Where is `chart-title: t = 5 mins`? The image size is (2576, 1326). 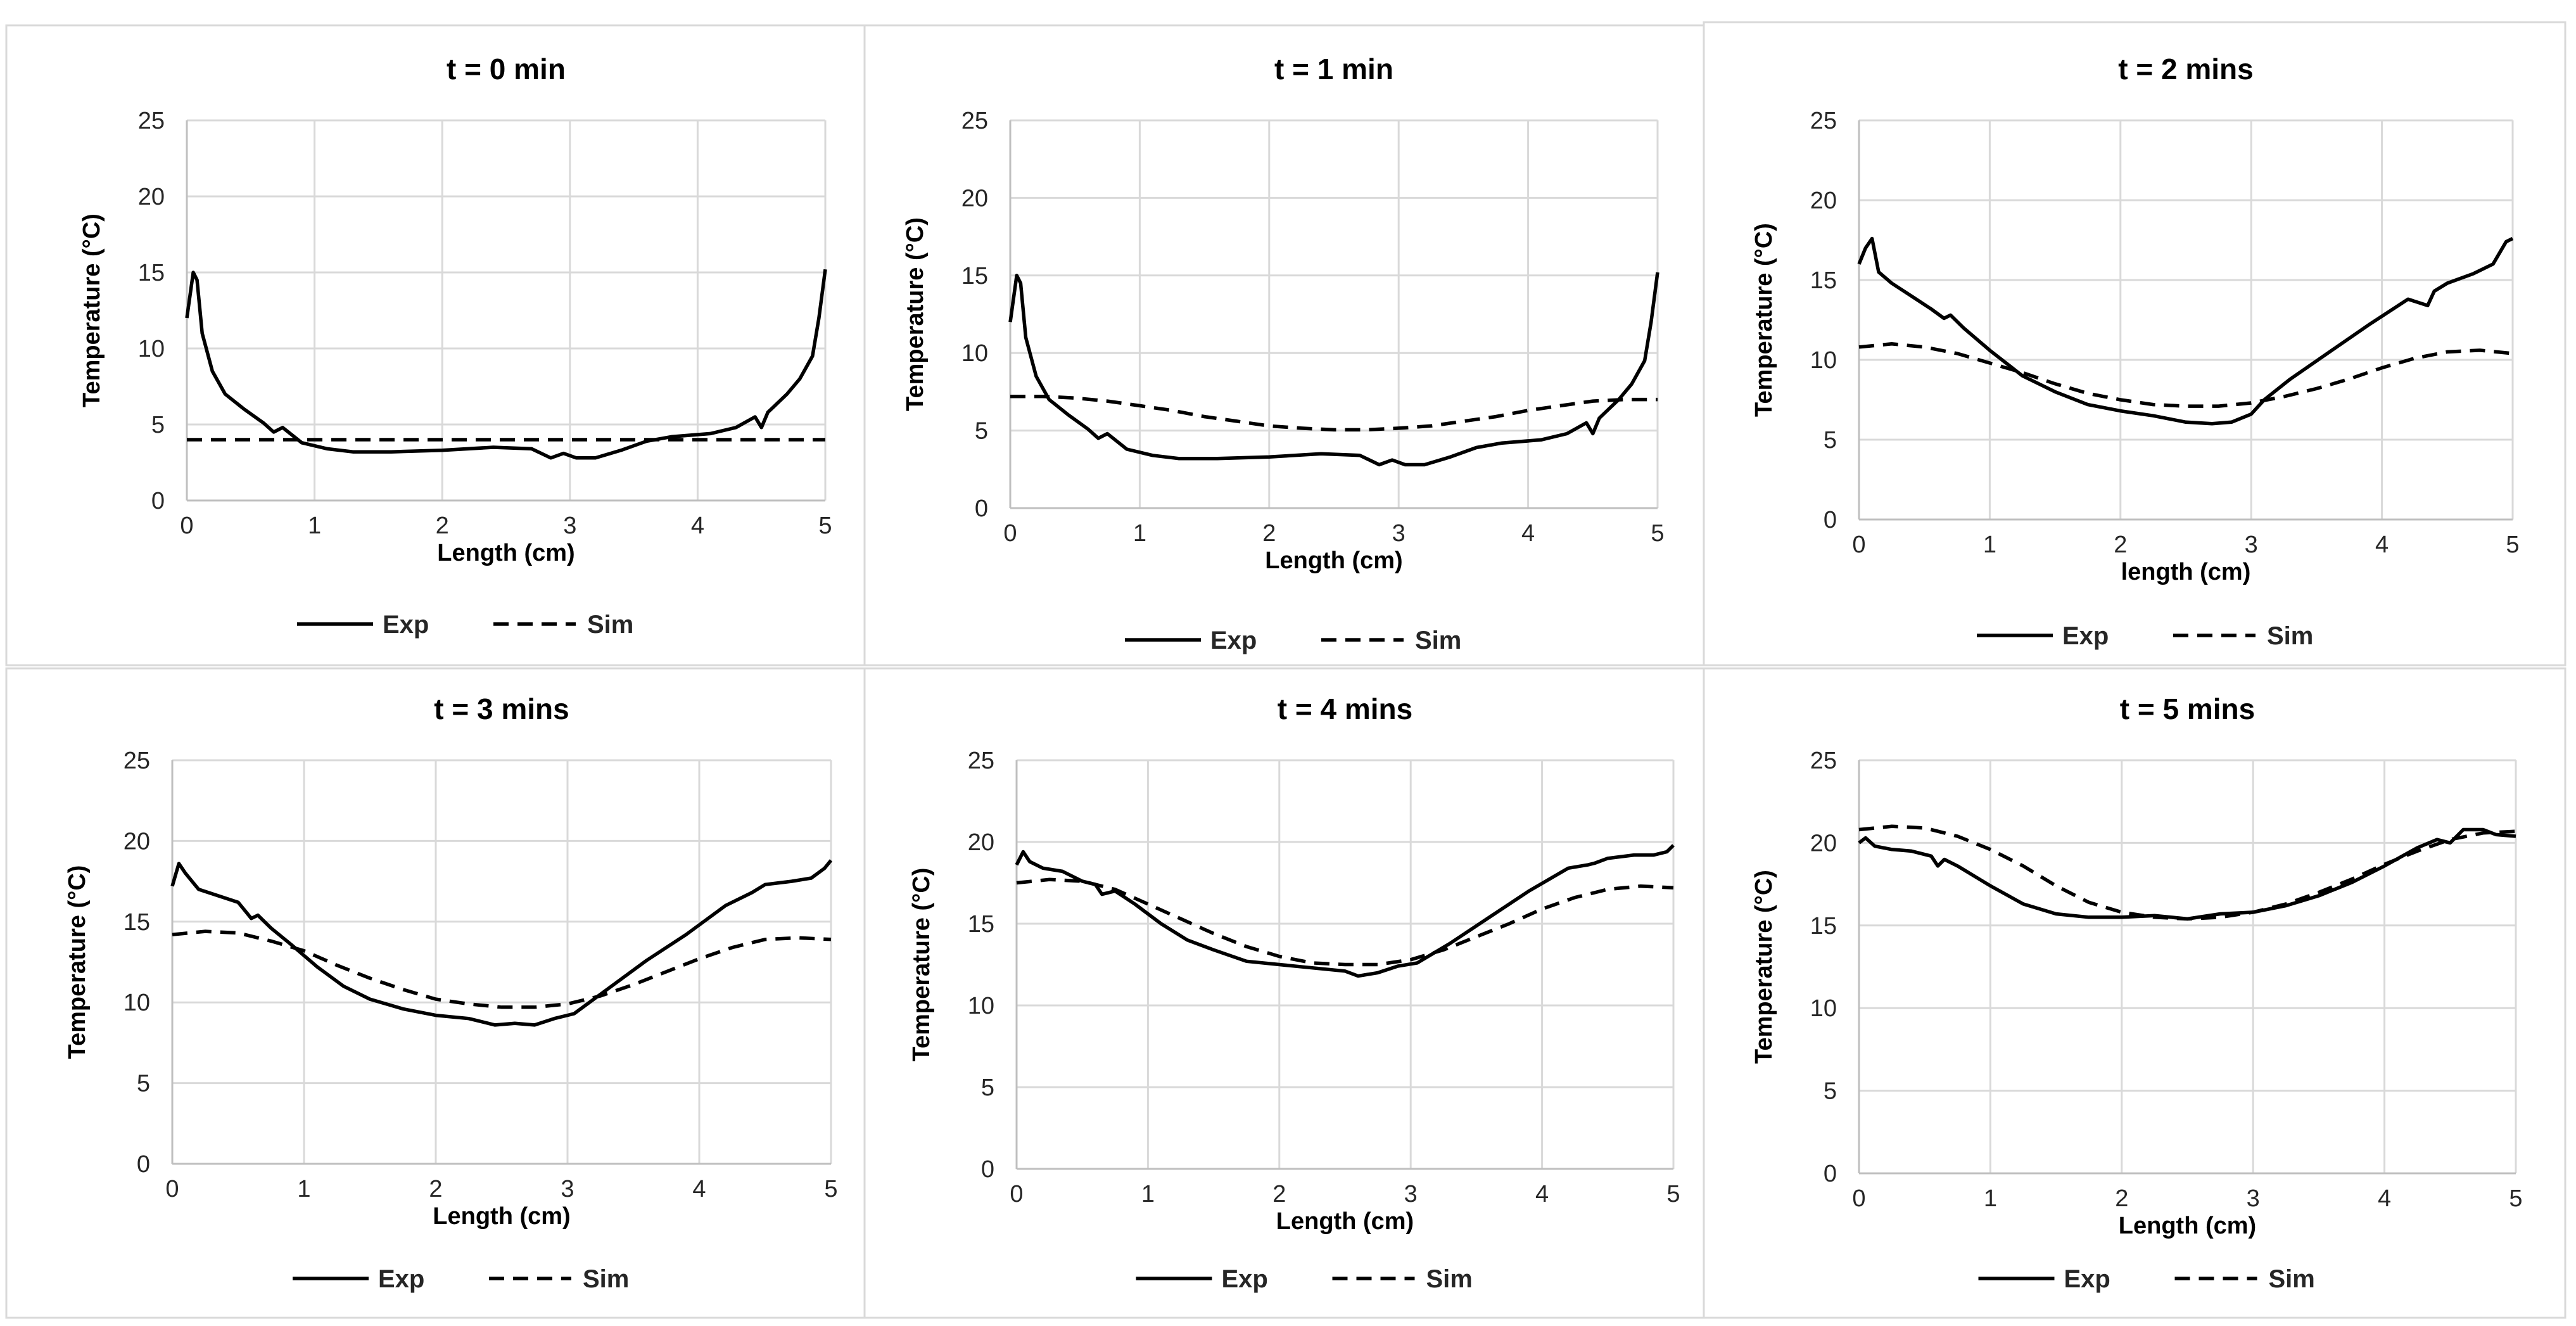 chart-title: t = 5 mins is located at coordinates (2187, 708).